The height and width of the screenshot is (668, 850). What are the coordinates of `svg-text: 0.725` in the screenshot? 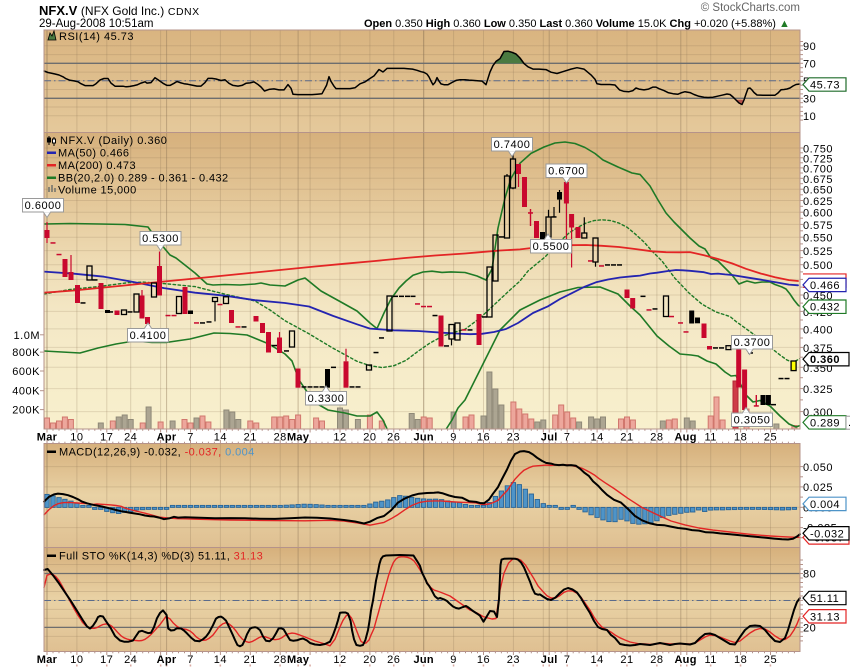 It's located at (818, 159).